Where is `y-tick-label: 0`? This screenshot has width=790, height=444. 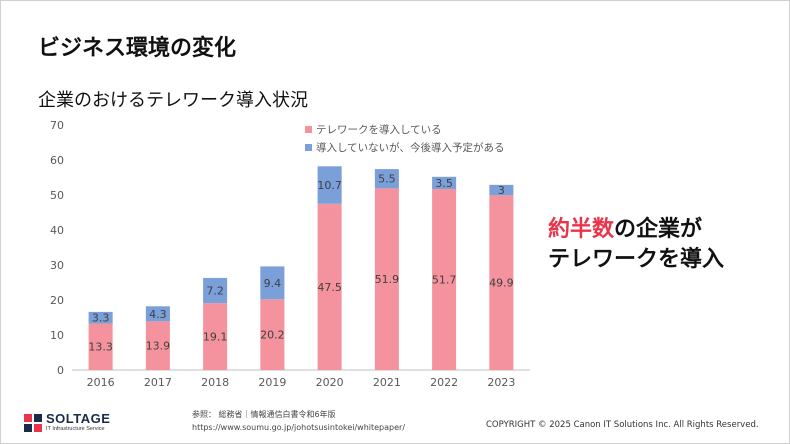 y-tick-label: 0 is located at coordinates (60, 370).